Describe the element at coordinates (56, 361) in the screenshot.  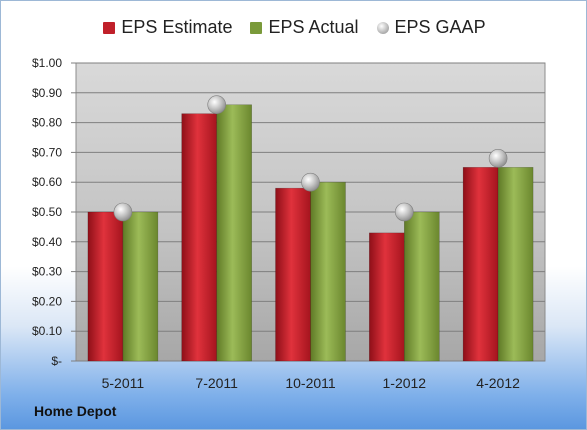
I see `y-tick-label: $-` at that location.